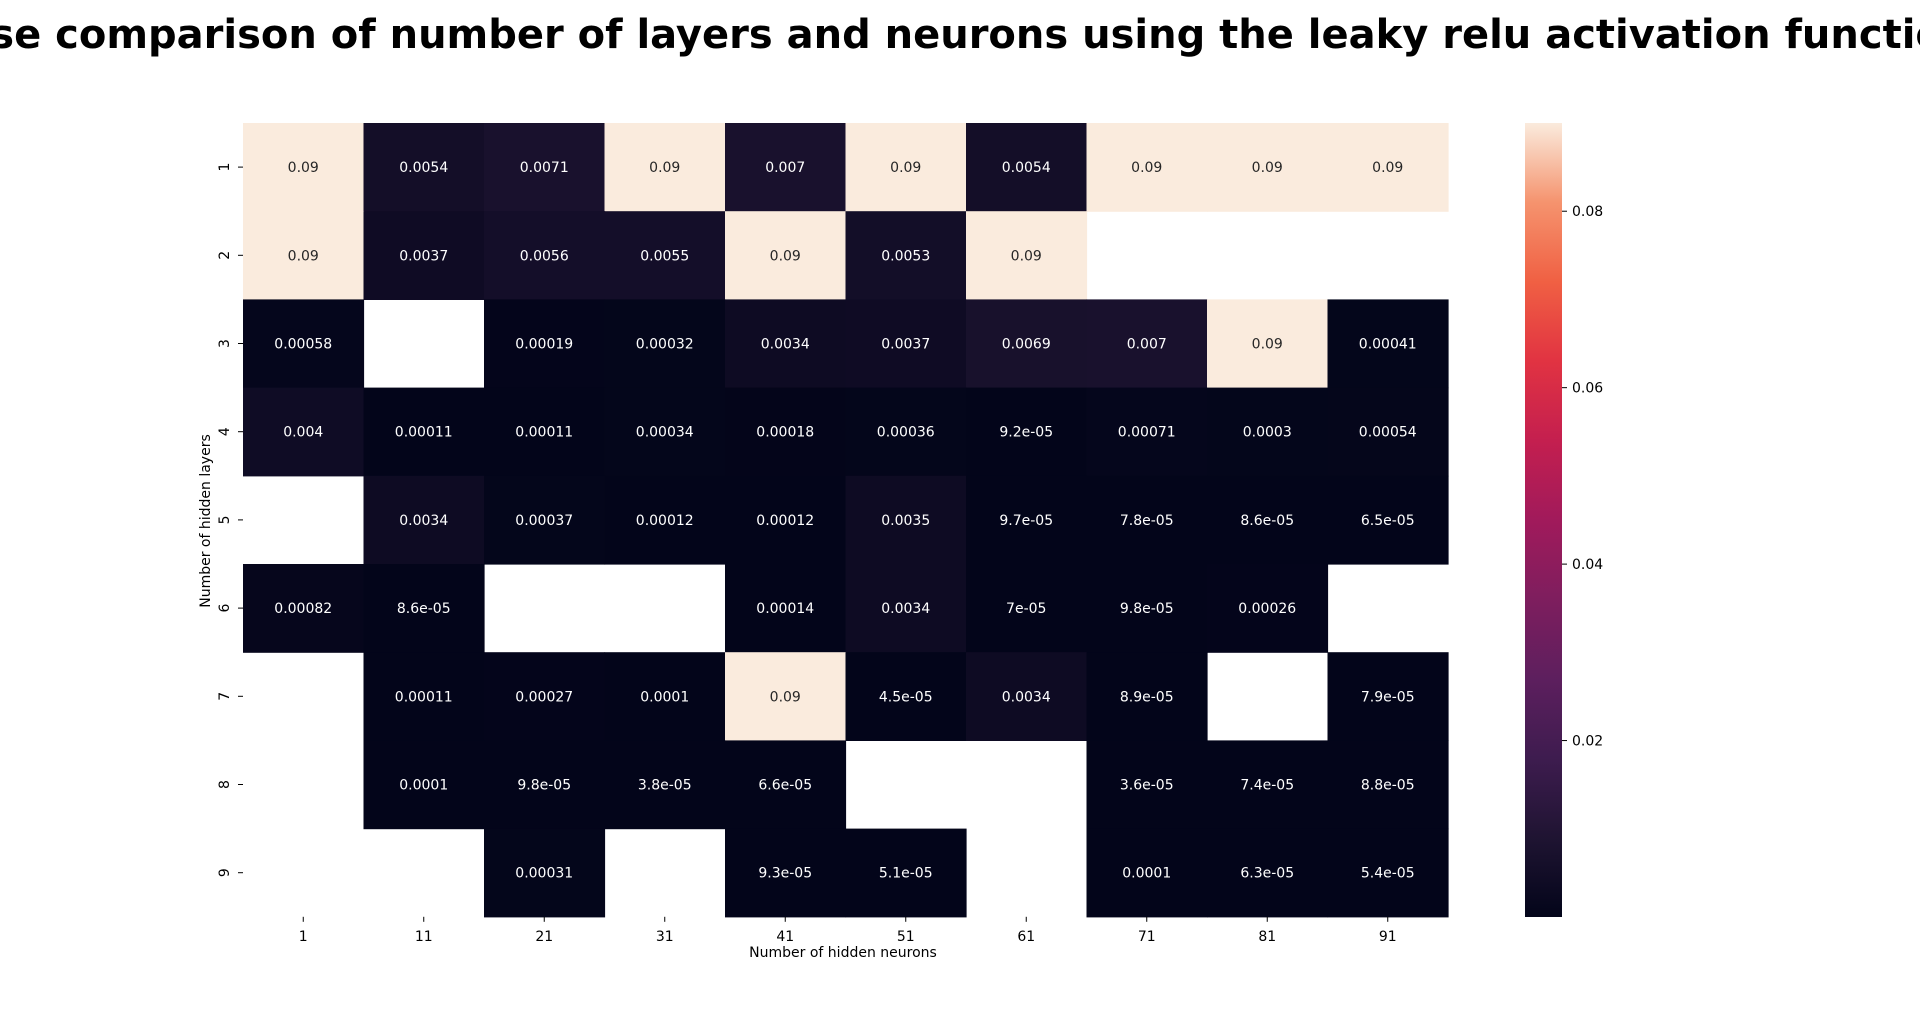  I want to click on cell-value-label: 0.007, so click(1147, 345).